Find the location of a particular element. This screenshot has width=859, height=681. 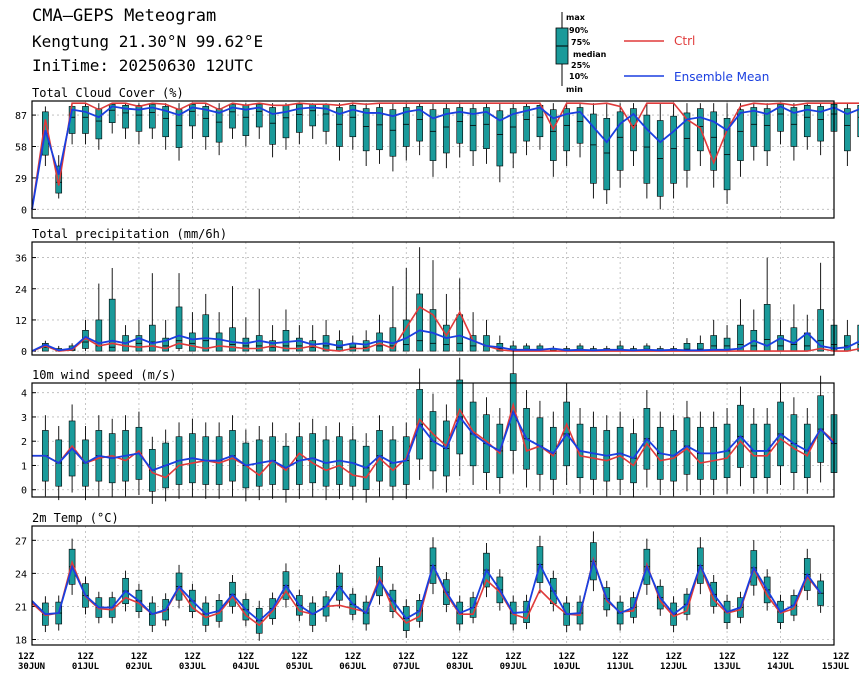

x-tick-date: 11JUL is located at coordinates (621, 667).